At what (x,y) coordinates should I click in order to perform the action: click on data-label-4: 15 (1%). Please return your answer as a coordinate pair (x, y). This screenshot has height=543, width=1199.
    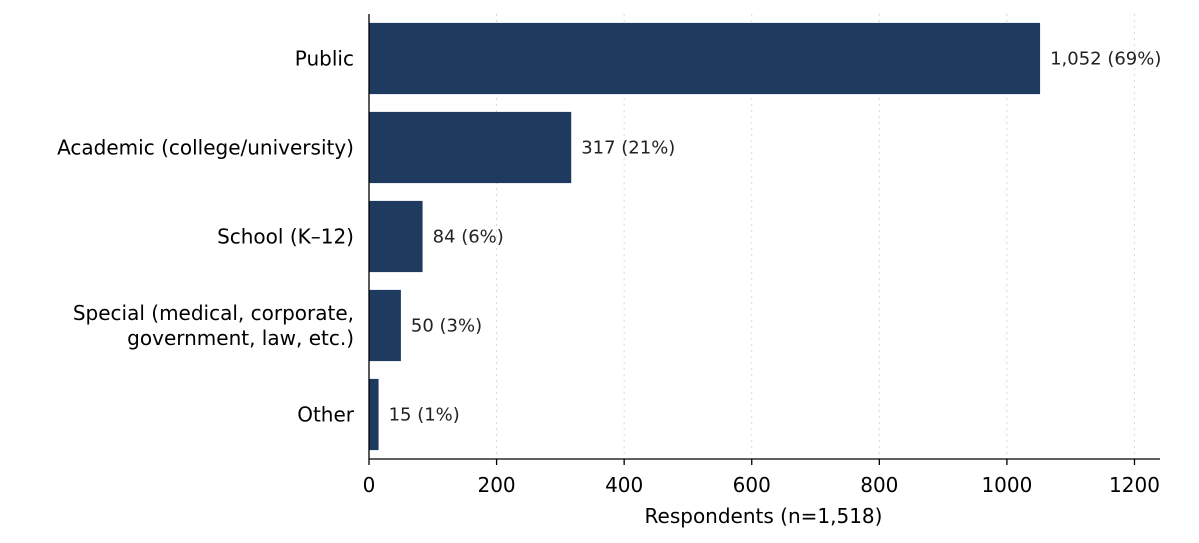
    Looking at the image, I should click on (424, 415).